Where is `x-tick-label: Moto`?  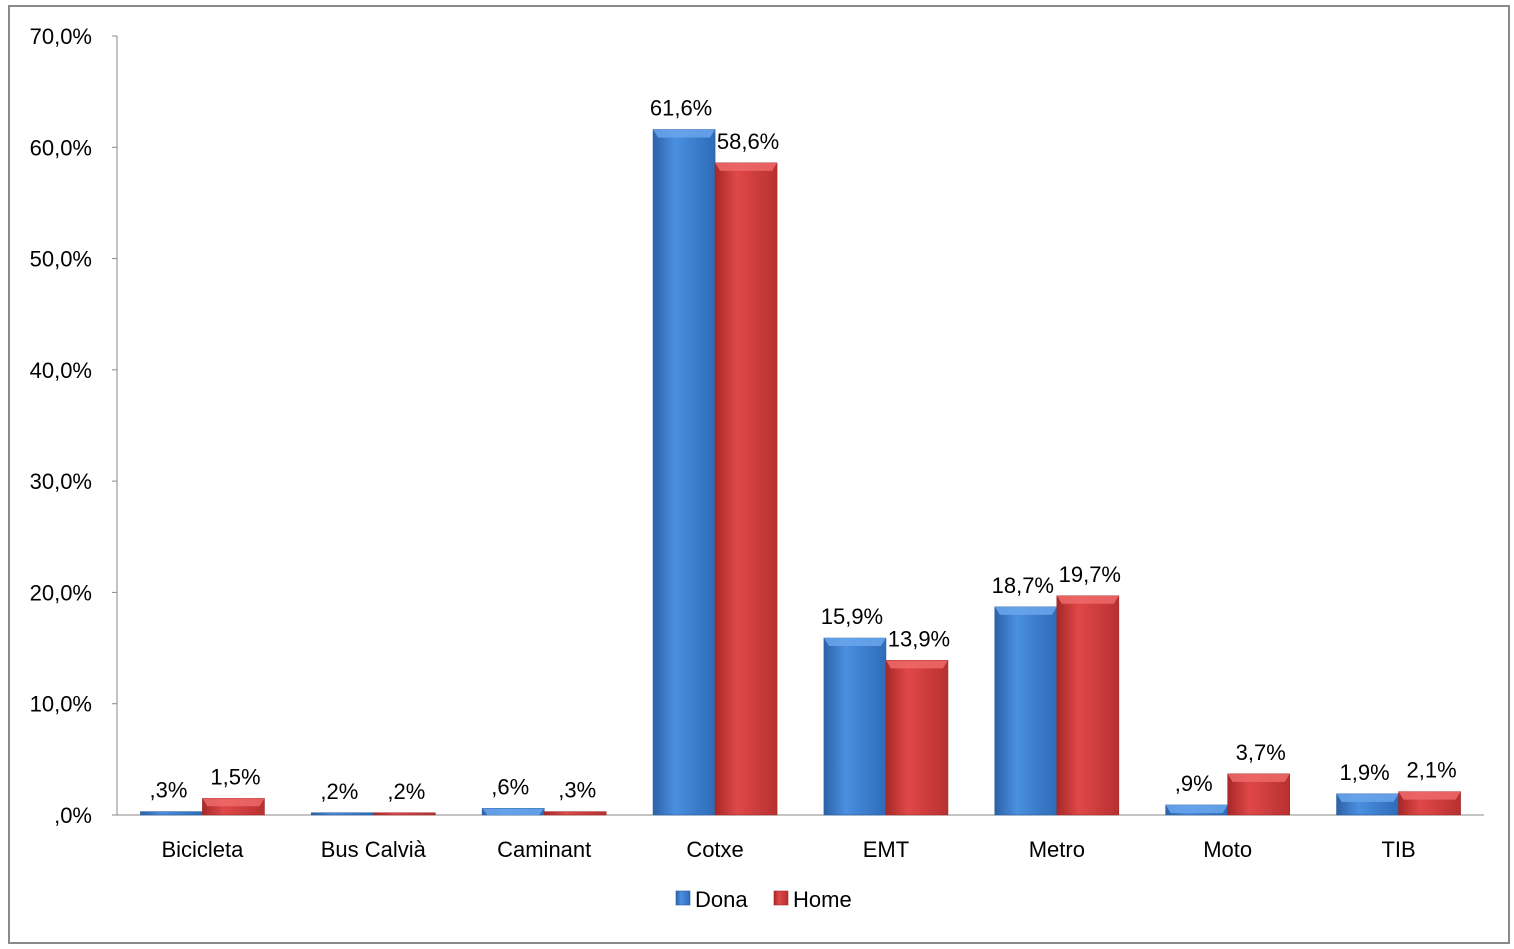 x-tick-label: Moto is located at coordinates (1227, 849).